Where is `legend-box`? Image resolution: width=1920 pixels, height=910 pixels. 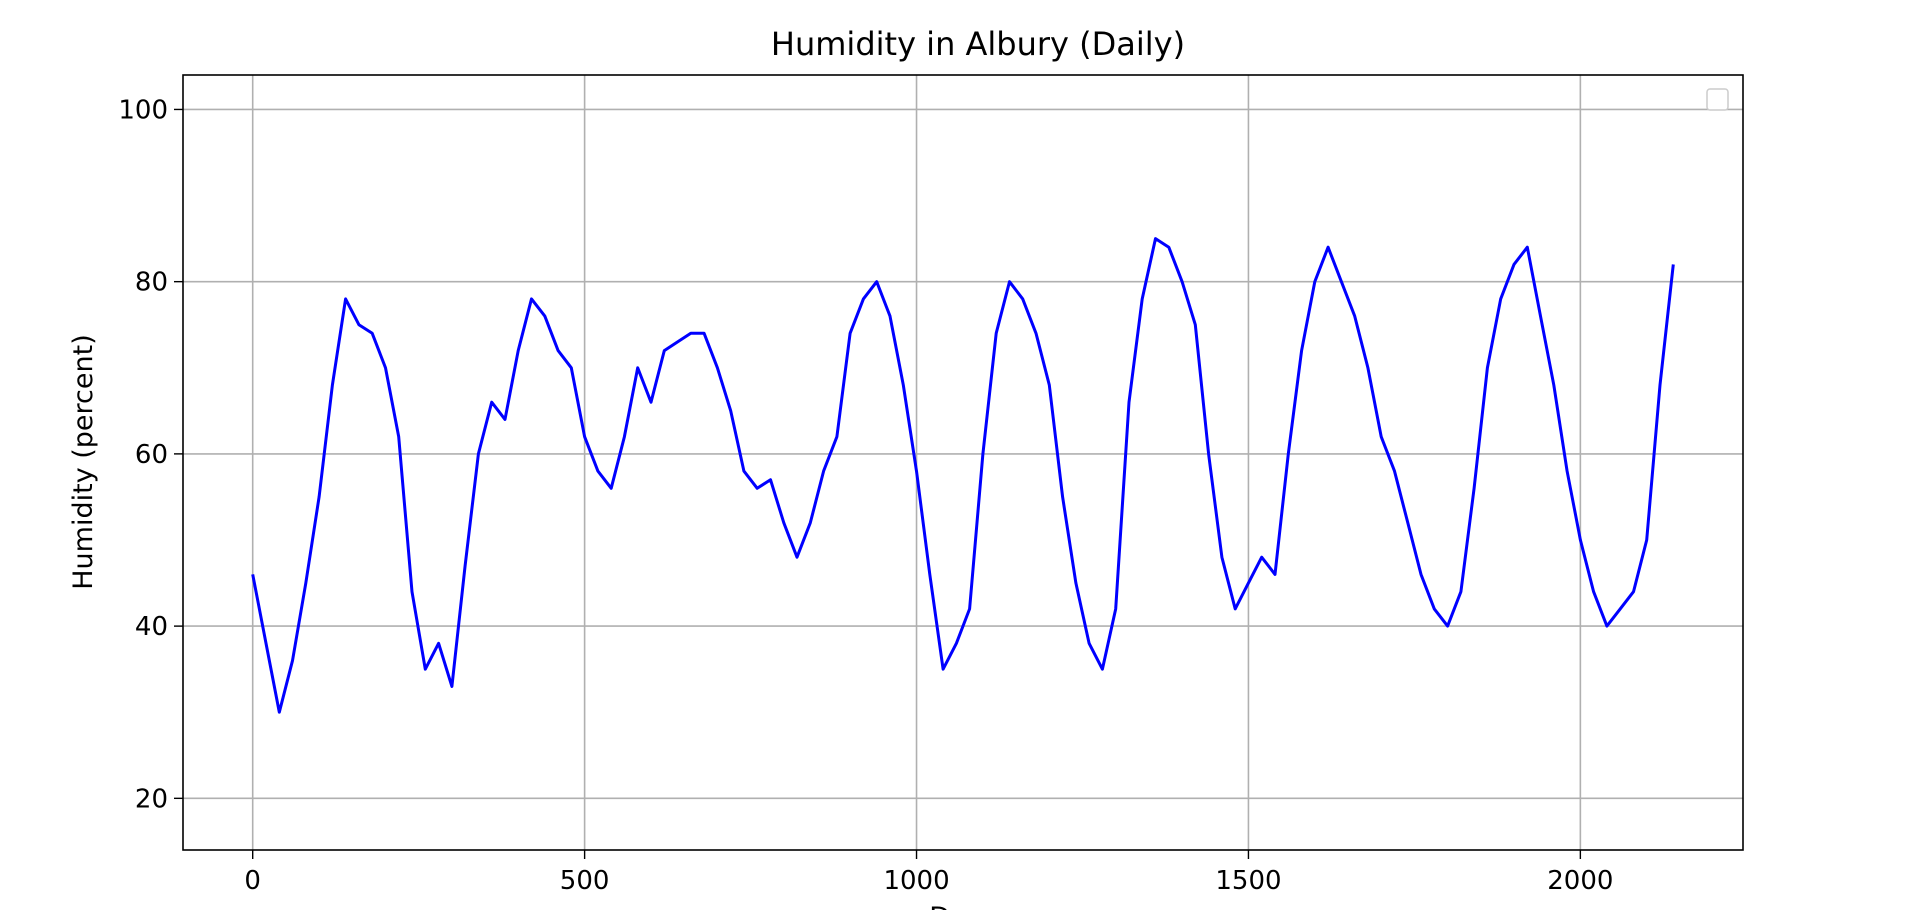
legend-box is located at coordinates (1717, 99).